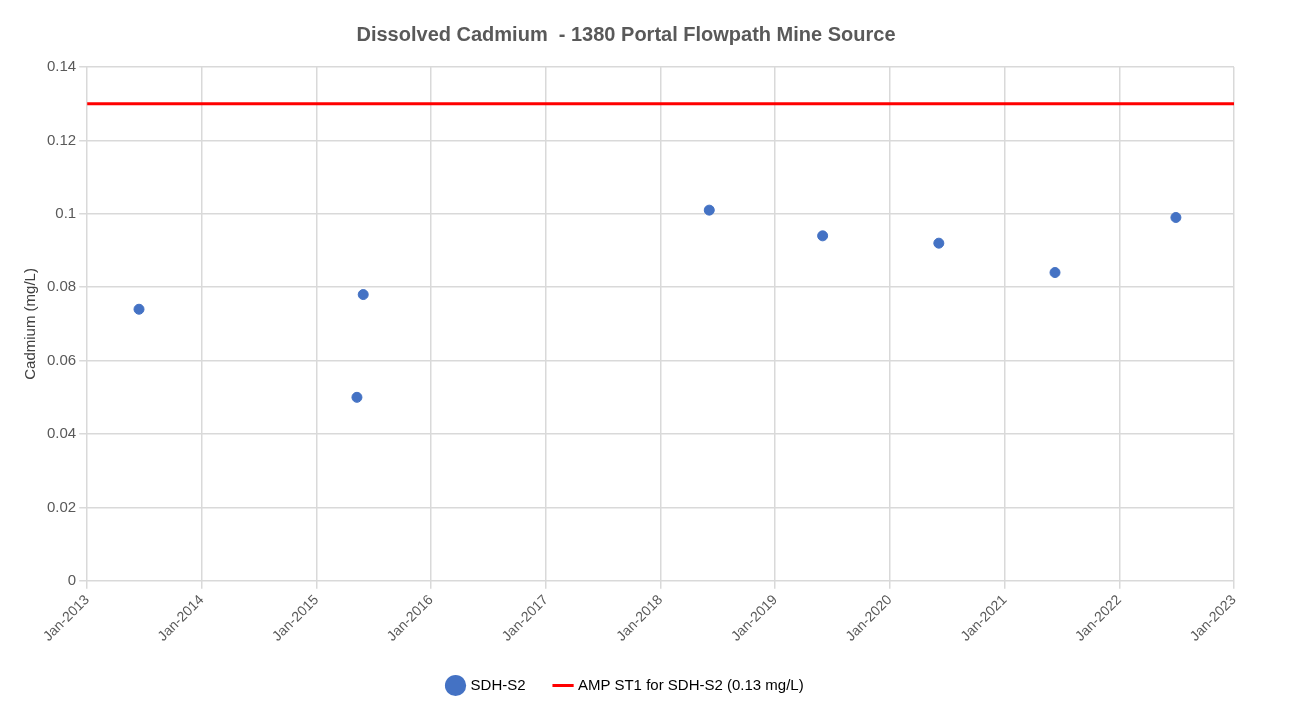  I want to click on y-tick-label: 0.08, so click(61, 286).